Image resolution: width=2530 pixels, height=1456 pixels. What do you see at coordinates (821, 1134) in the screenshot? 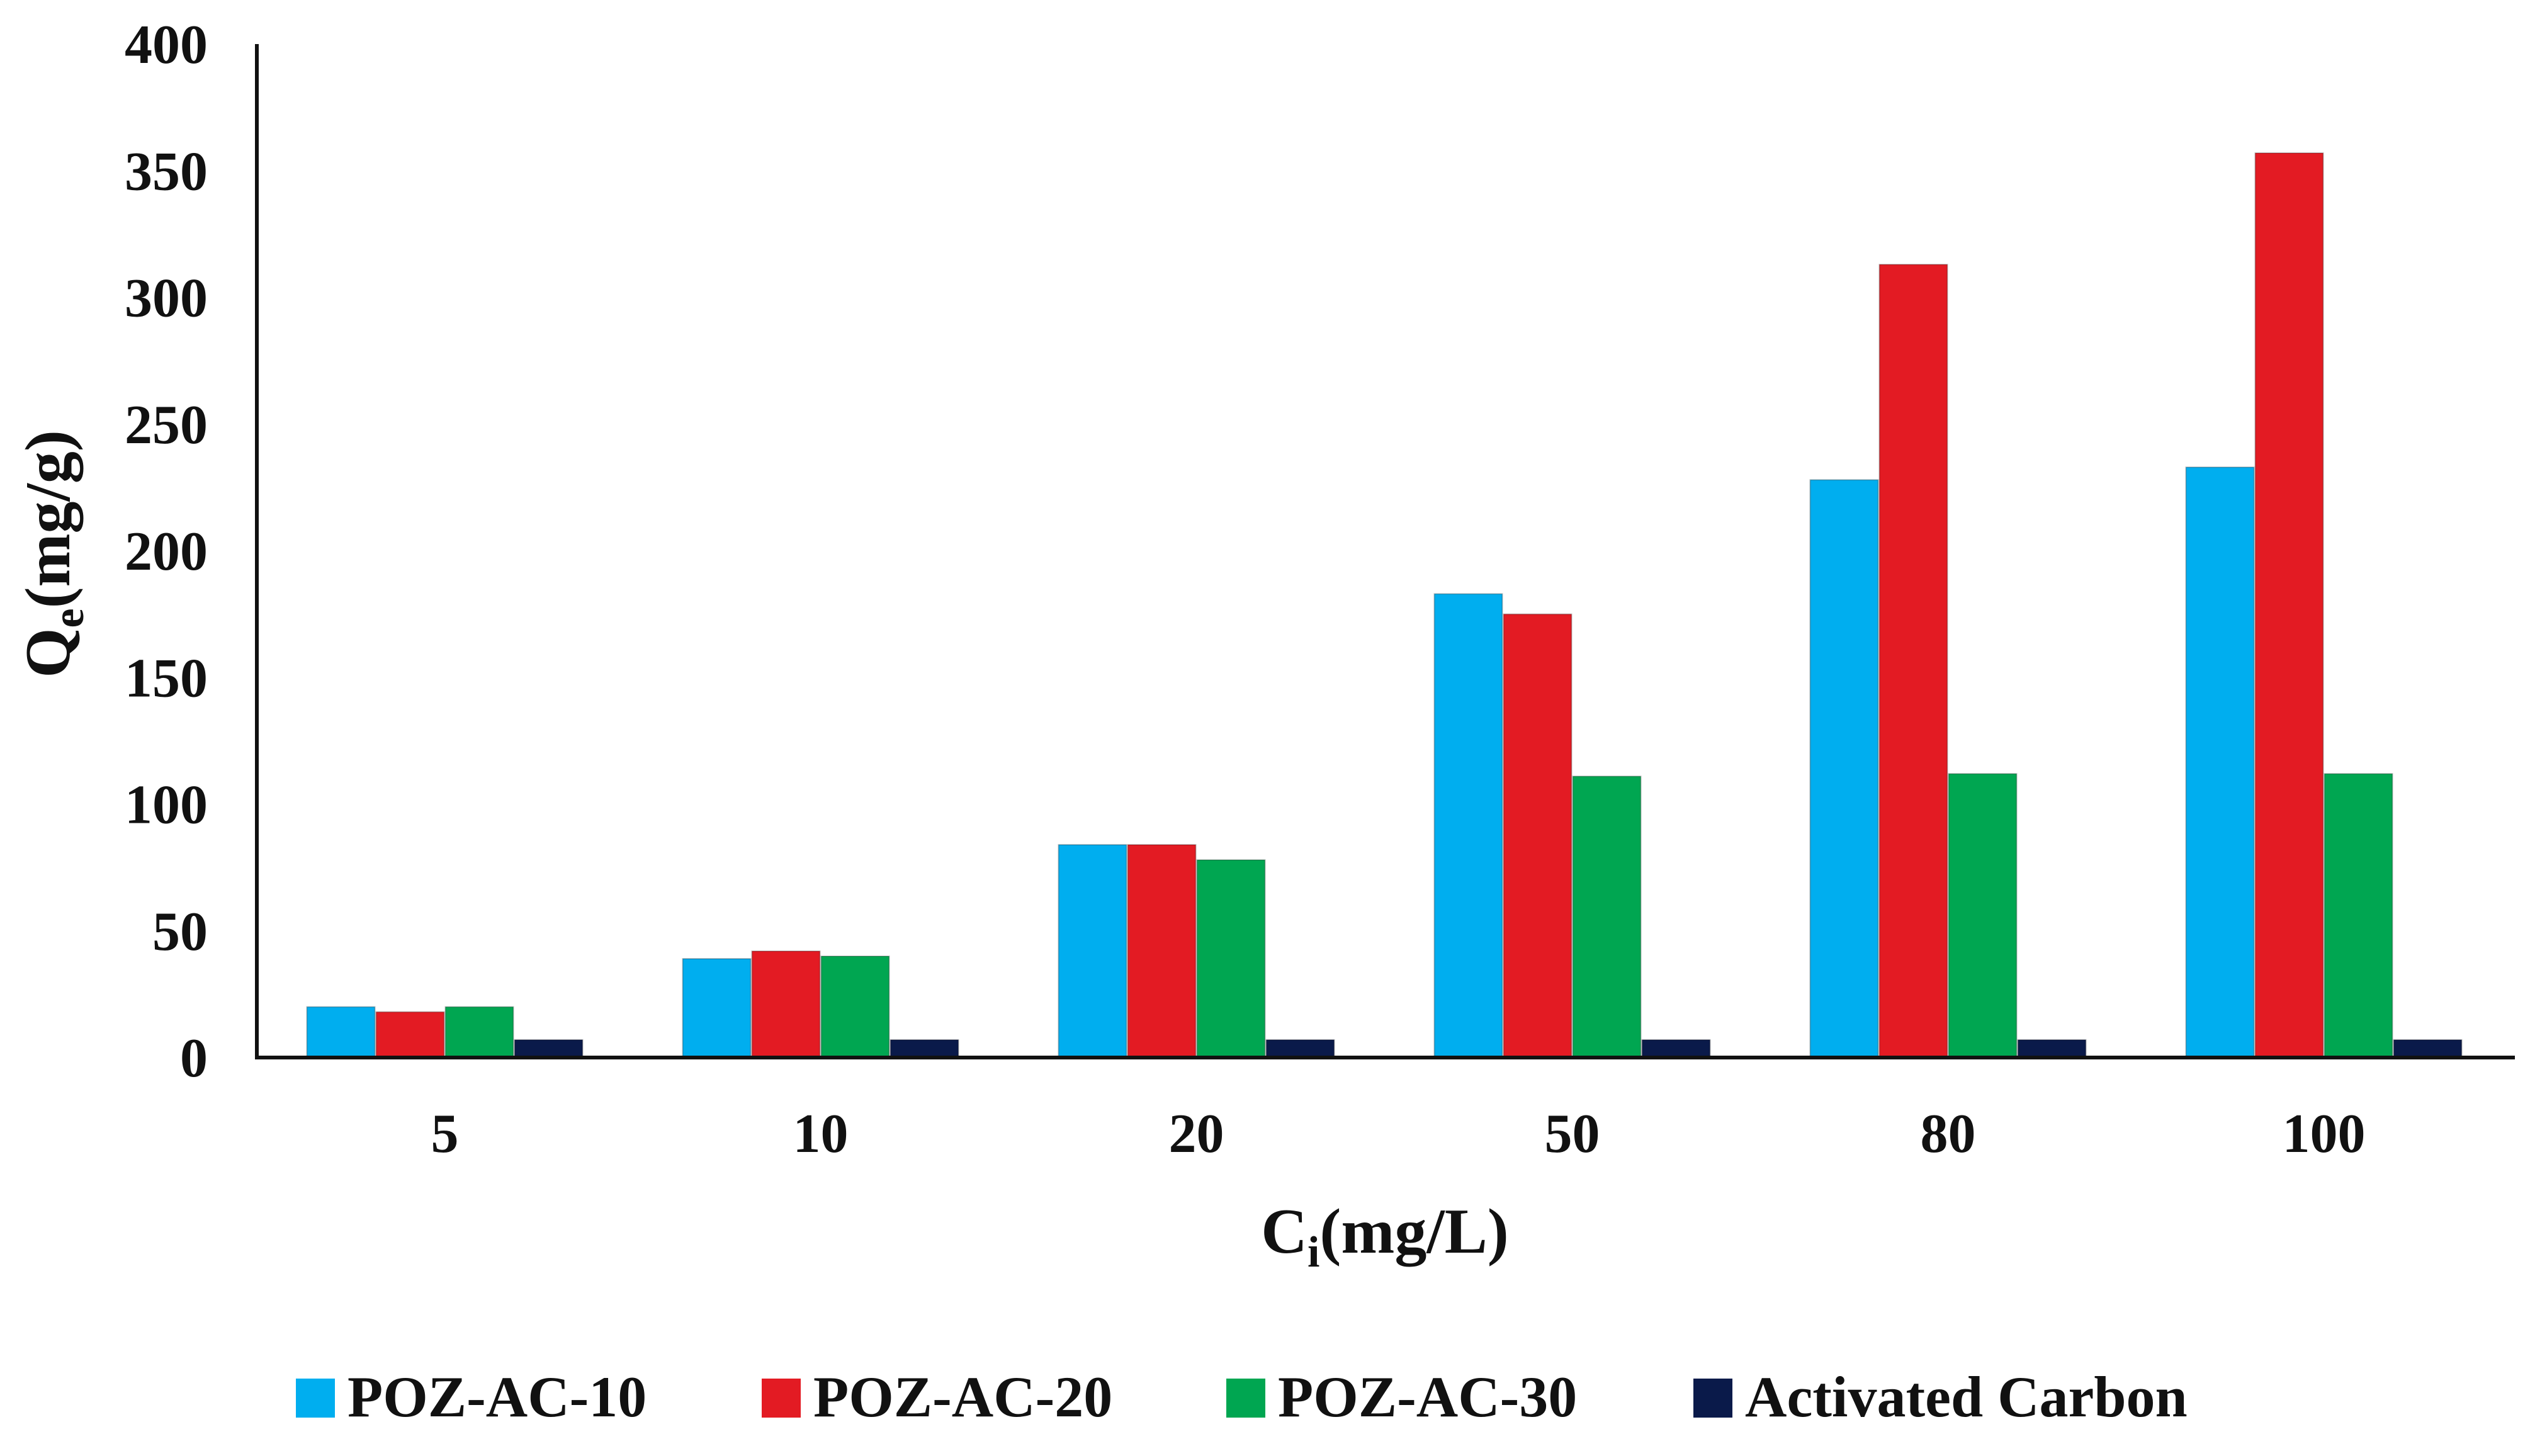
I see `x-tick-label: 10` at bounding box center [821, 1134].